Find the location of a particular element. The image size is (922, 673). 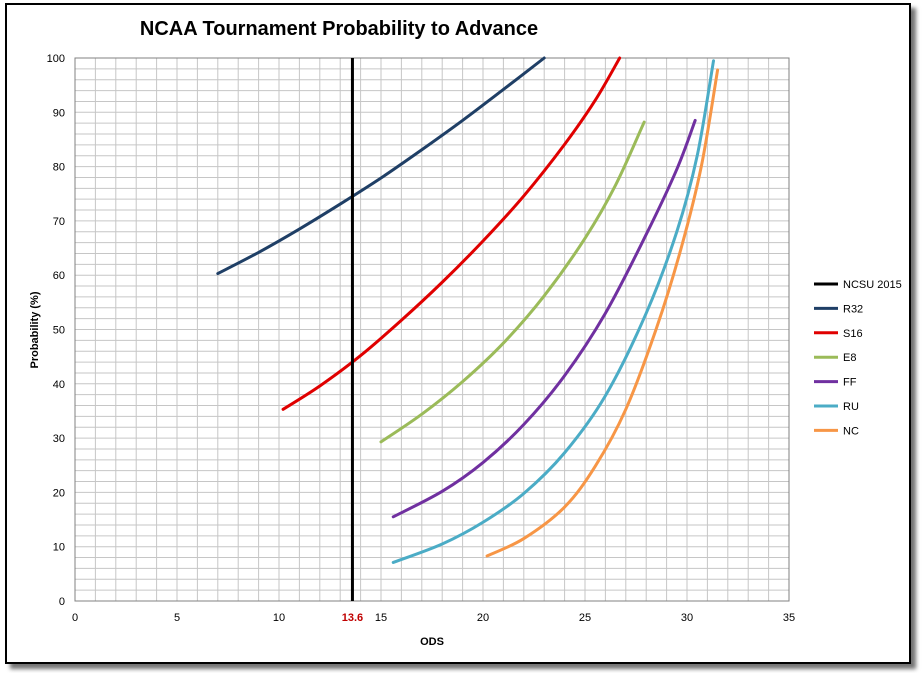

y-tick-label: 60 is located at coordinates (59, 276).